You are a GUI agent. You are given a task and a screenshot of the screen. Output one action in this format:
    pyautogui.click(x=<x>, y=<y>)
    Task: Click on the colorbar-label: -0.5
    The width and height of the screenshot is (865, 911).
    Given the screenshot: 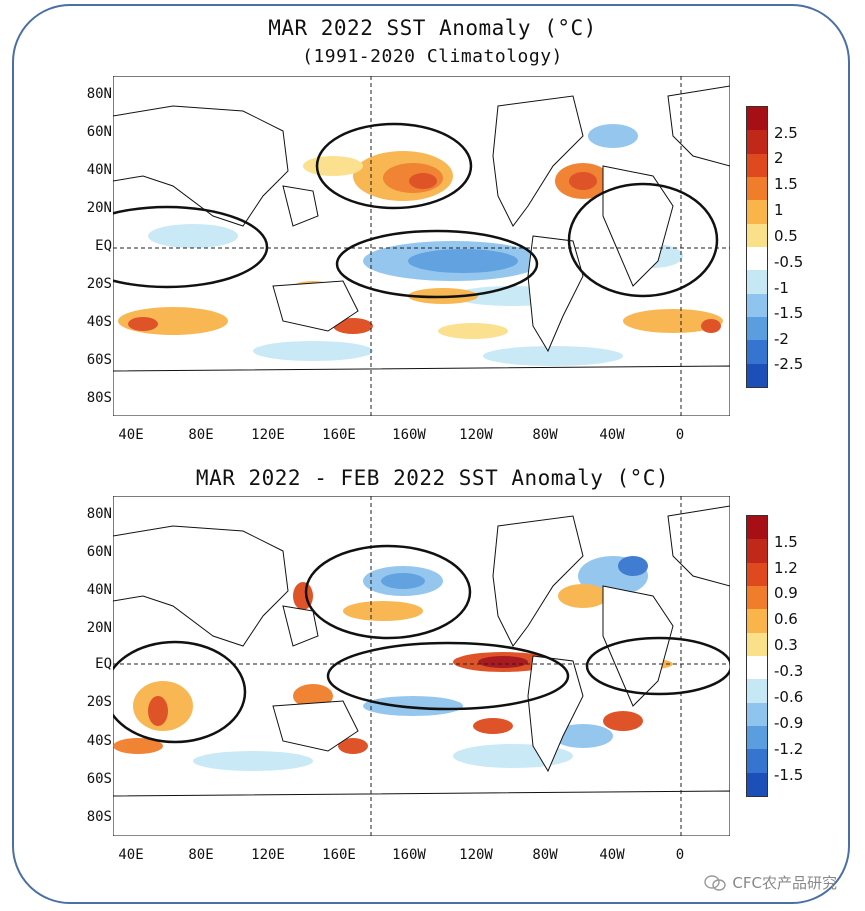 What is the action you would take?
    pyautogui.click(x=789, y=262)
    